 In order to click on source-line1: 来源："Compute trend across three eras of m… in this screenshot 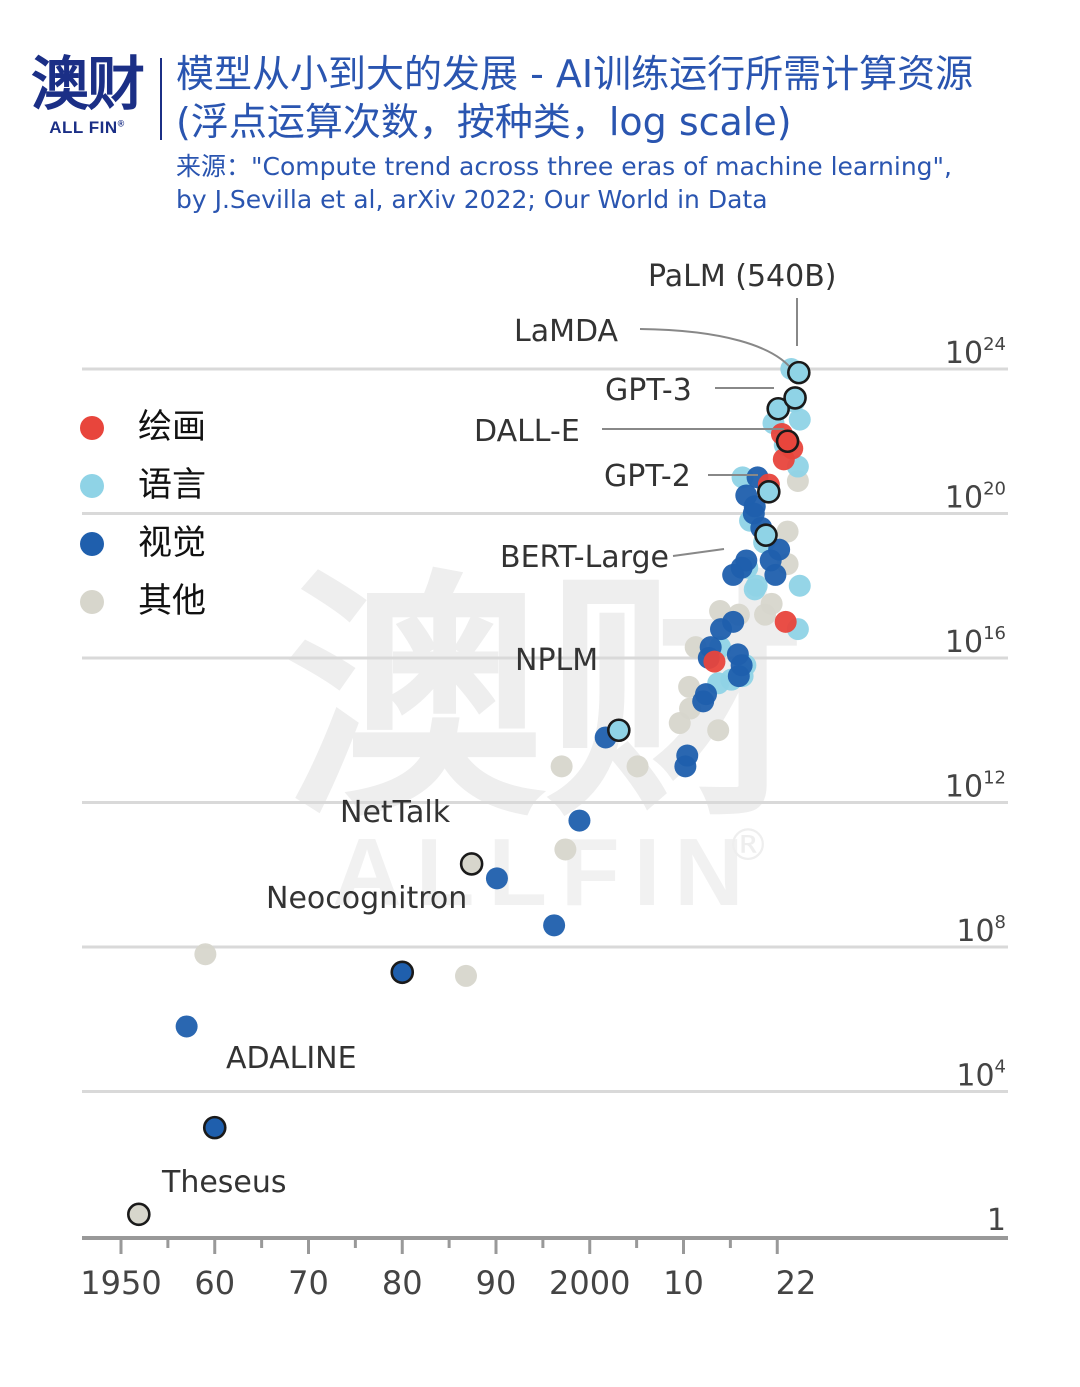, I will do `click(564, 166)`.